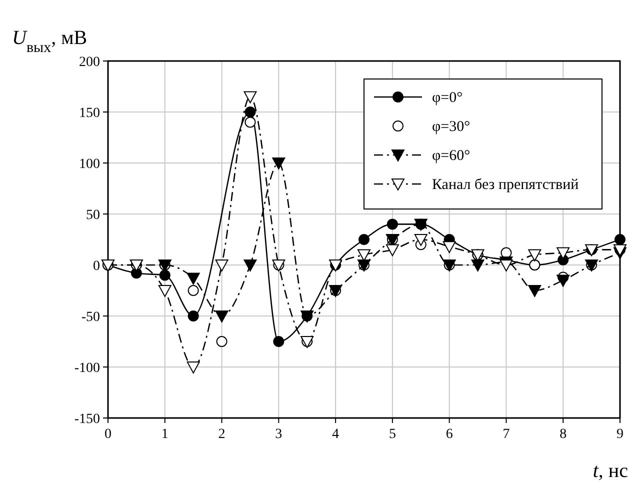 The image size is (642, 495). What do you see at coordinates (610, 471) in the screenshot?
I see `x-axis-title: t, нс` at bounding box center [610, 471].